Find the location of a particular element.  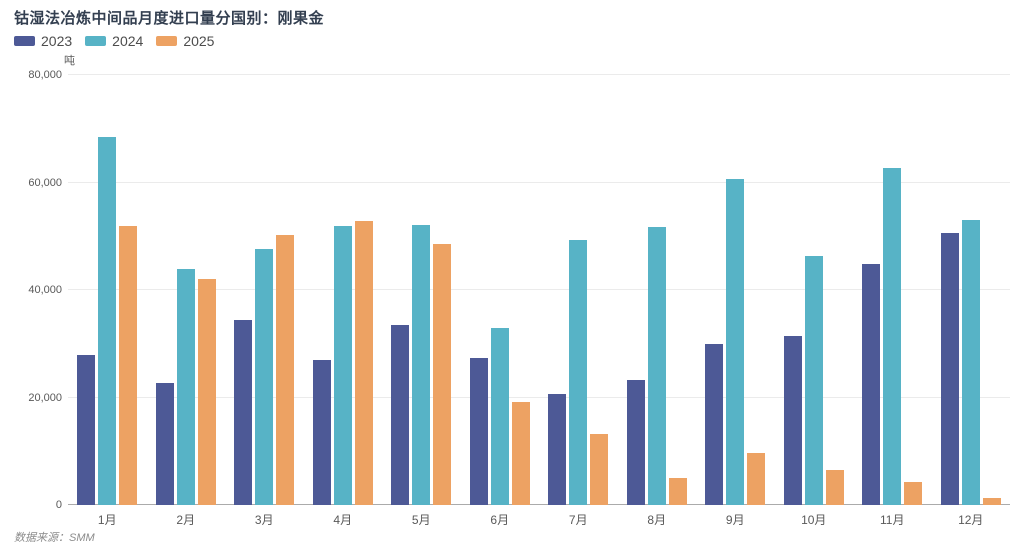

bar-2025-11月 is located at coordinates (913, 493).